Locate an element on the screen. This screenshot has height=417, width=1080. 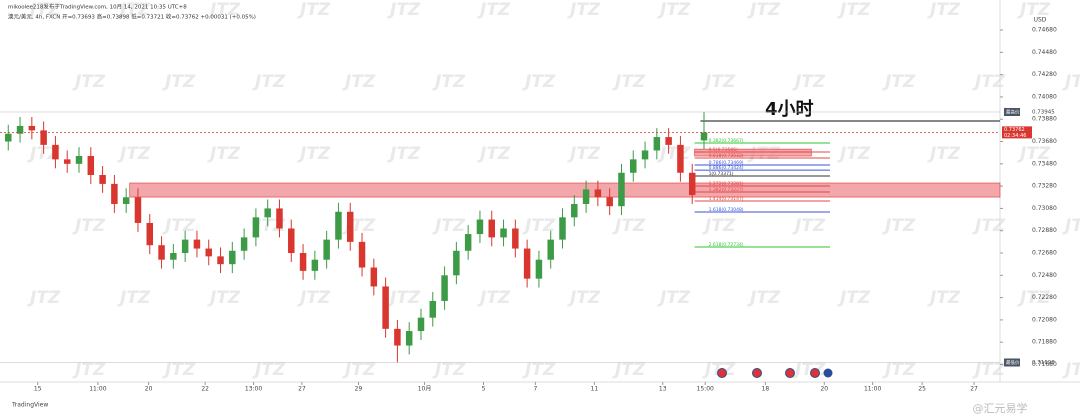
y-tick-label: 0.73280 is located at coordinates (1044, 186).